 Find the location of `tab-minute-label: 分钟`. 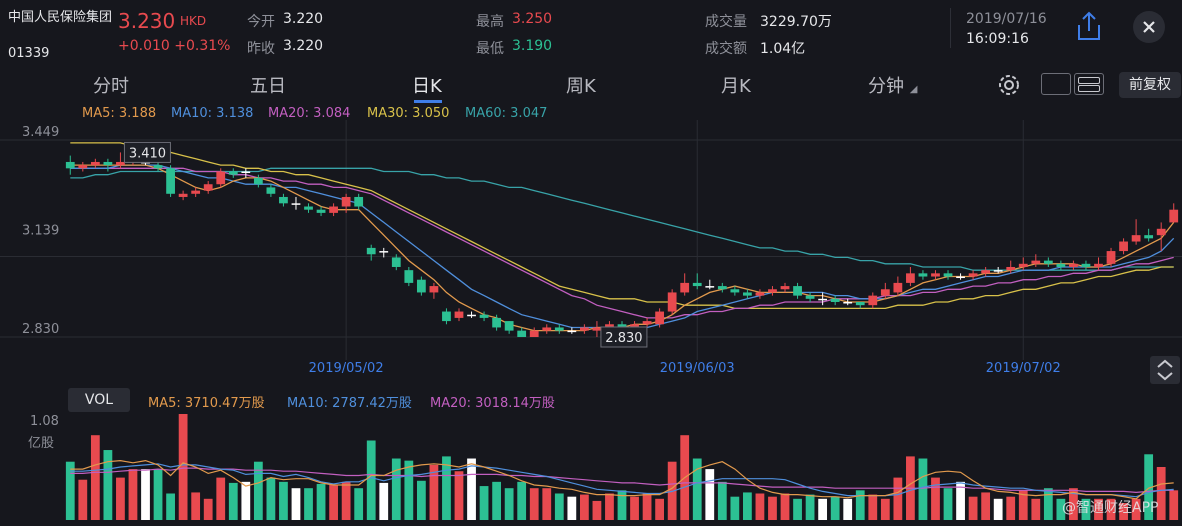

tab-minute-label: 分钟 is located at coordinates (886, 86).